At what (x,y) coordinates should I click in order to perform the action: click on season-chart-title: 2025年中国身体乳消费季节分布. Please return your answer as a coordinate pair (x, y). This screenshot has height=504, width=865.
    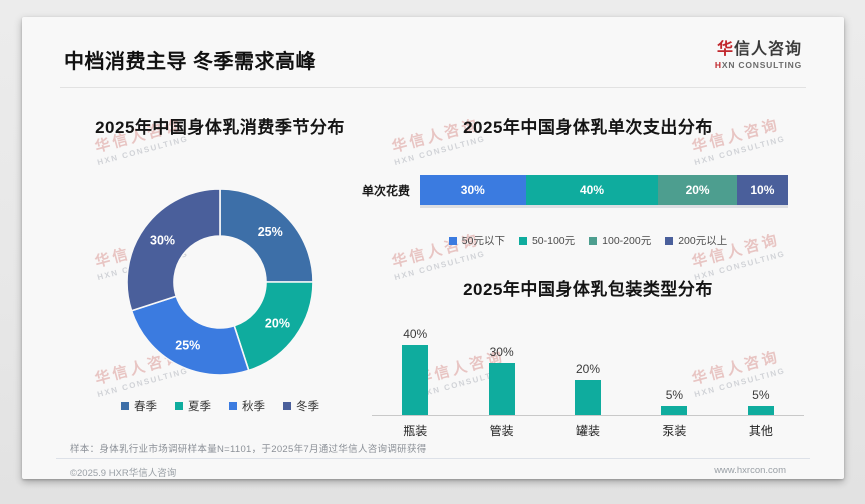
    Looking at the image, I should click on (220, 127).